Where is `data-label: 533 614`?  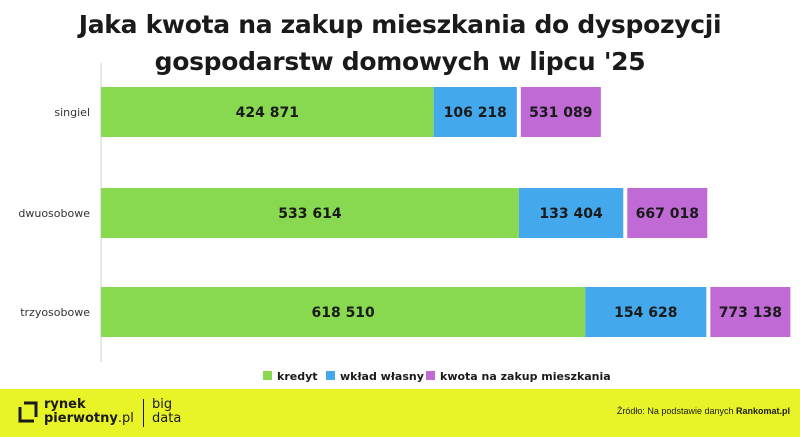 data-label: 533 614 is located at coordinates (310, 214).